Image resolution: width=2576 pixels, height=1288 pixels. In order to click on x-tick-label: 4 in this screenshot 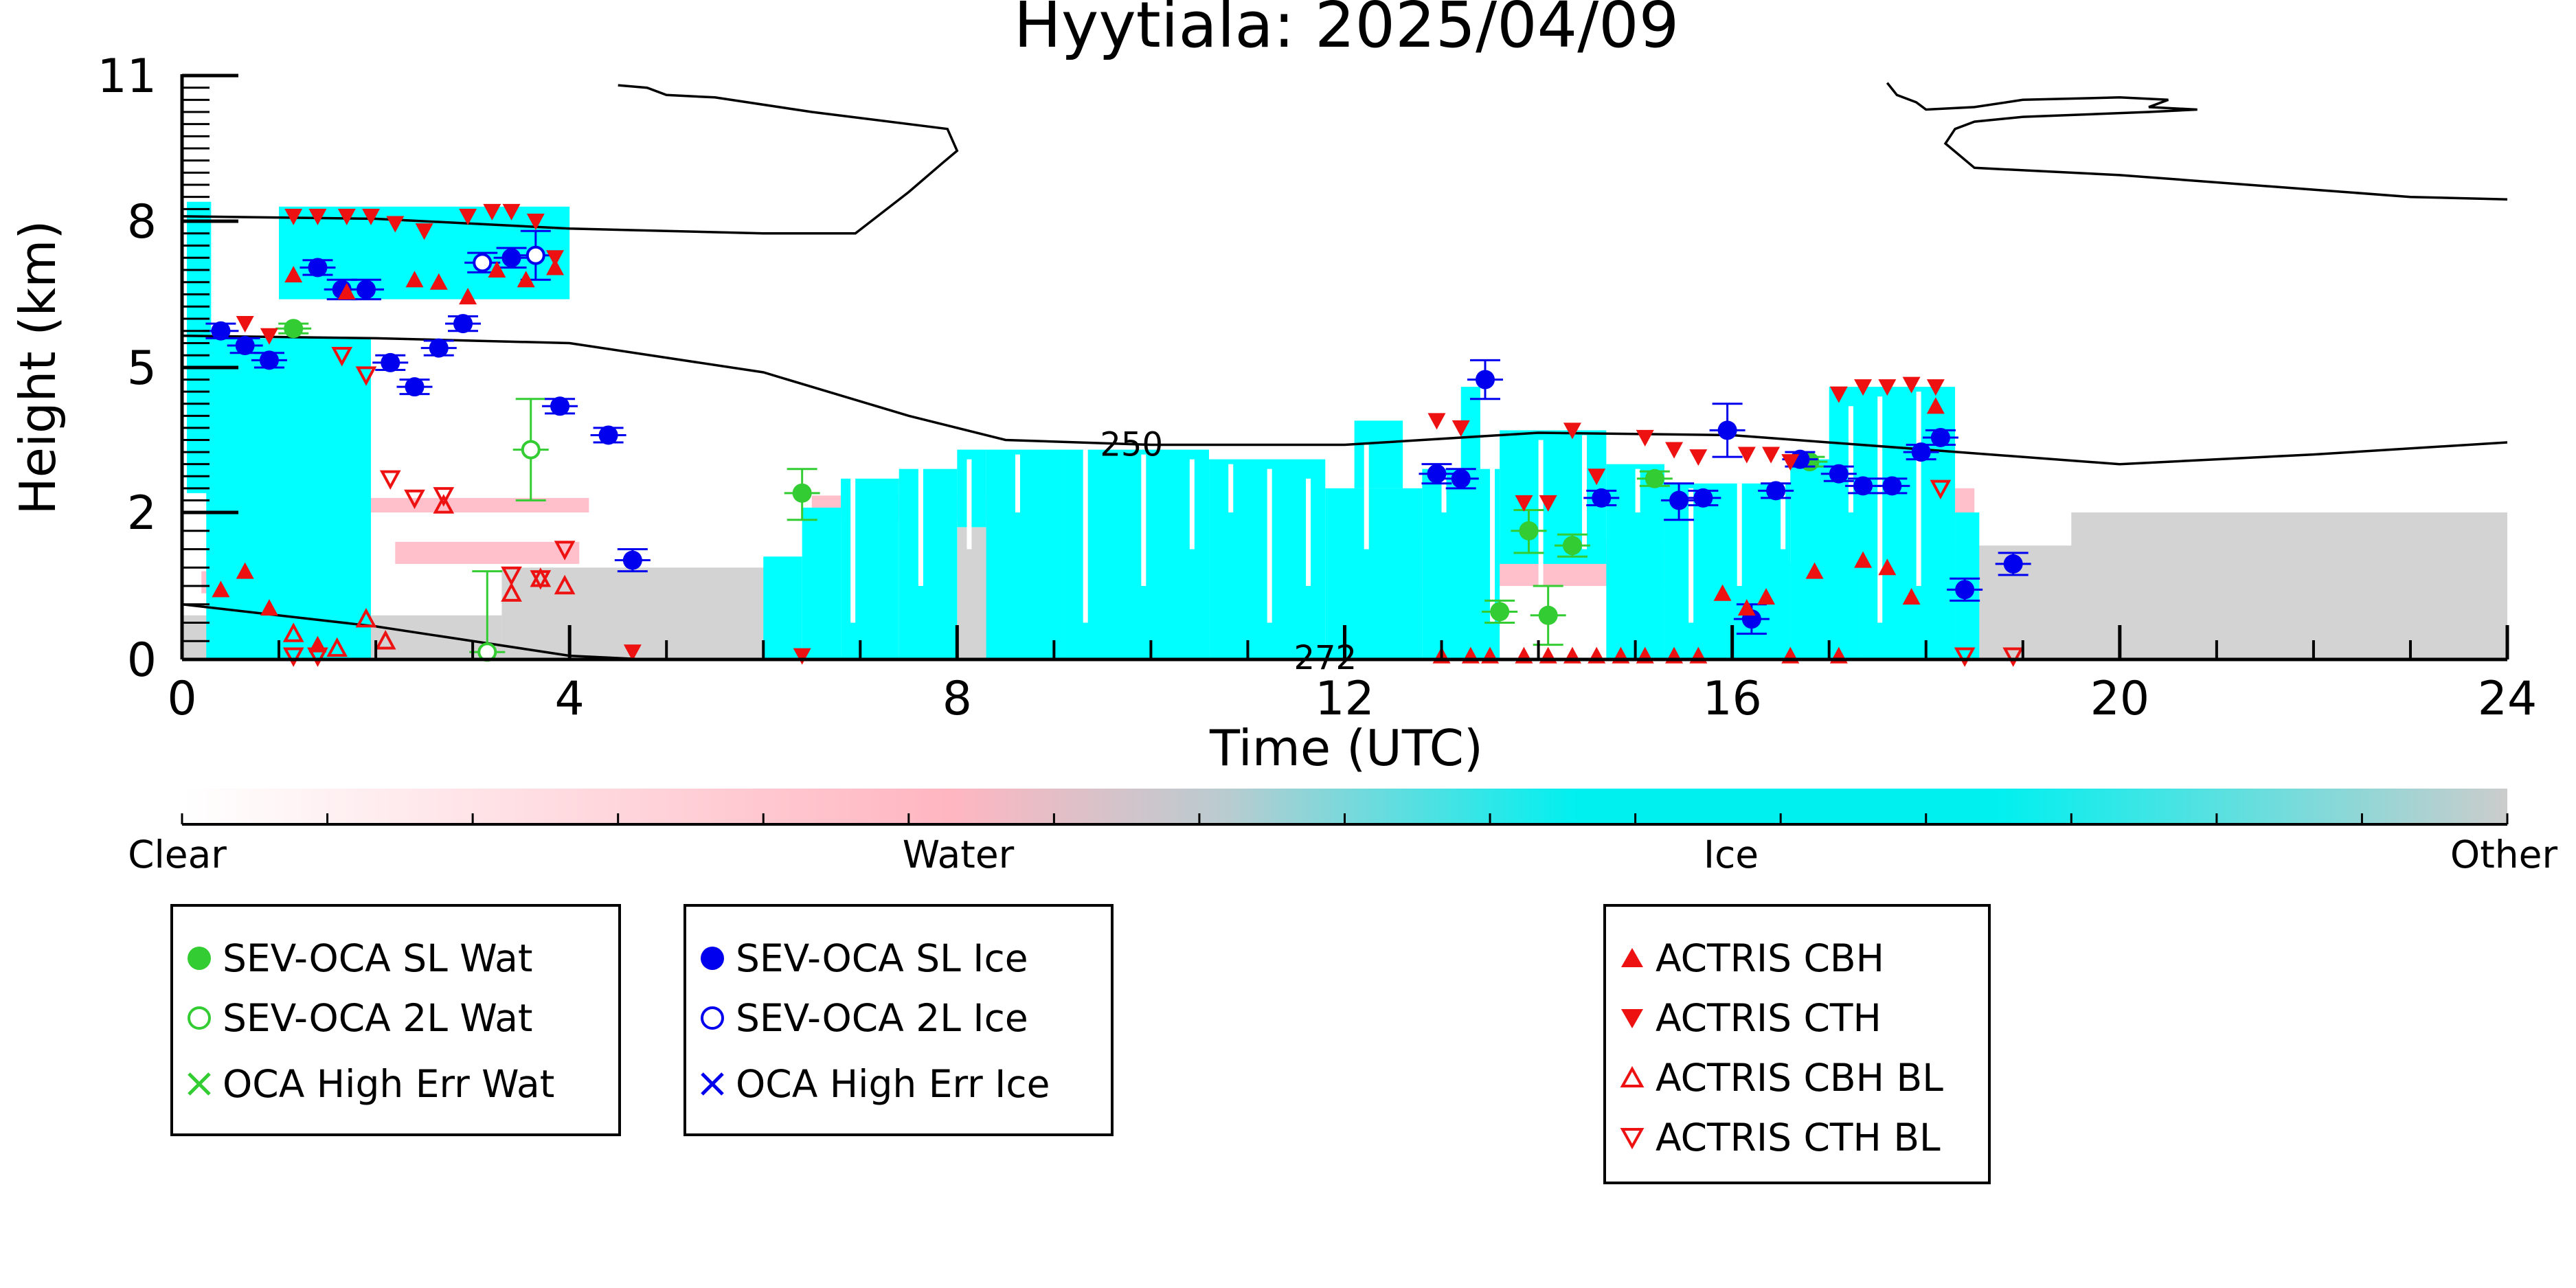, I will do `click(570, 699)`.